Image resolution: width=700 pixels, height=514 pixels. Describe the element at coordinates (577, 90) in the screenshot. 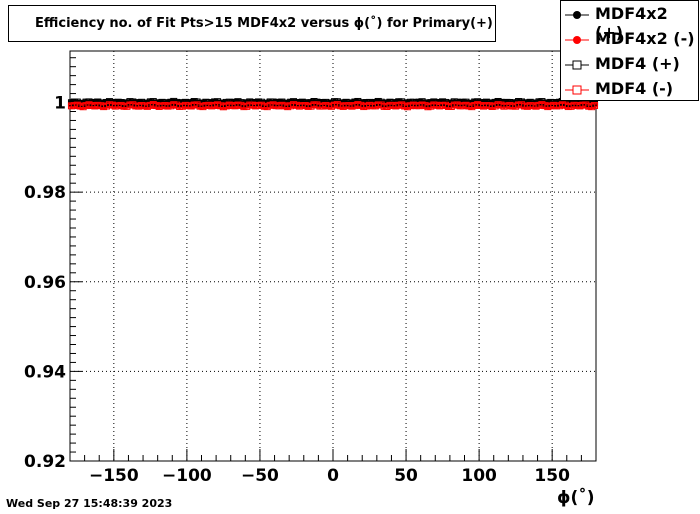

I see `legend-marker-open-red-square-icon` at that location.